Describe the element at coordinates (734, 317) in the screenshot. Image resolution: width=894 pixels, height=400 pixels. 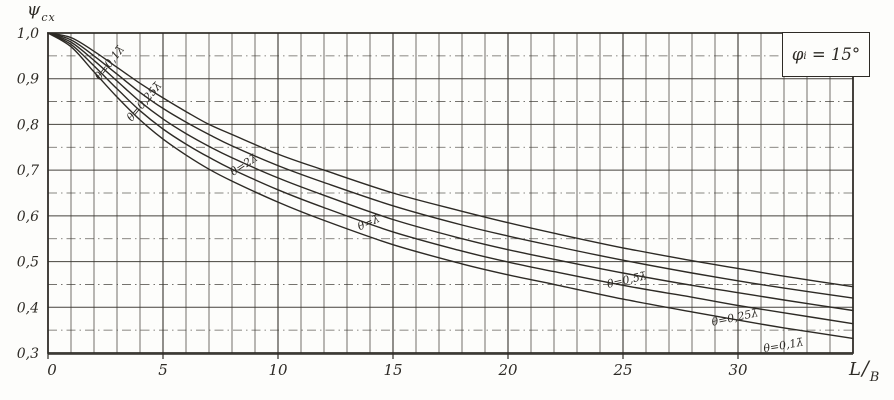
I see `curve-label: θ=0,25λ̄` at that location.